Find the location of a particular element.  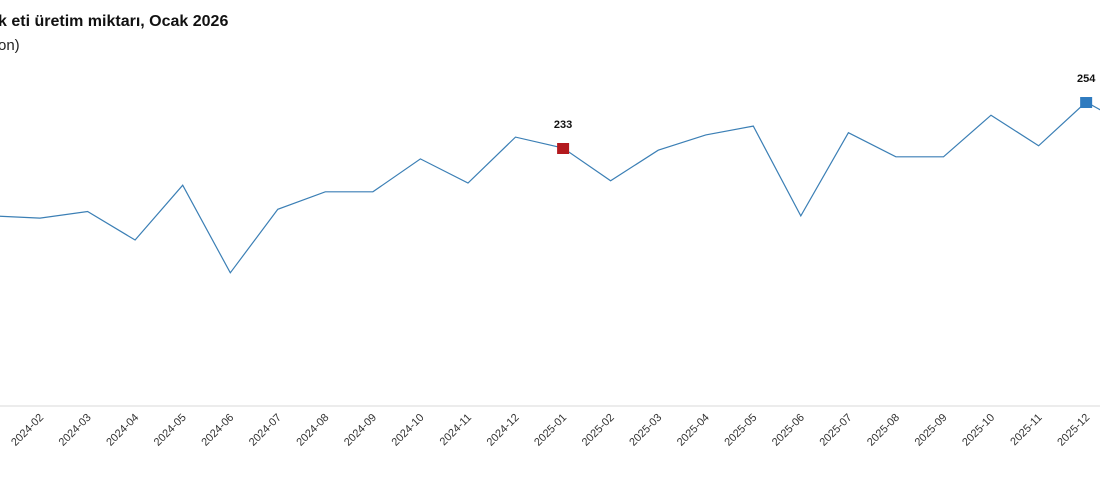

x-tick-label: 2024-05 is located at coordinates (170, 430).